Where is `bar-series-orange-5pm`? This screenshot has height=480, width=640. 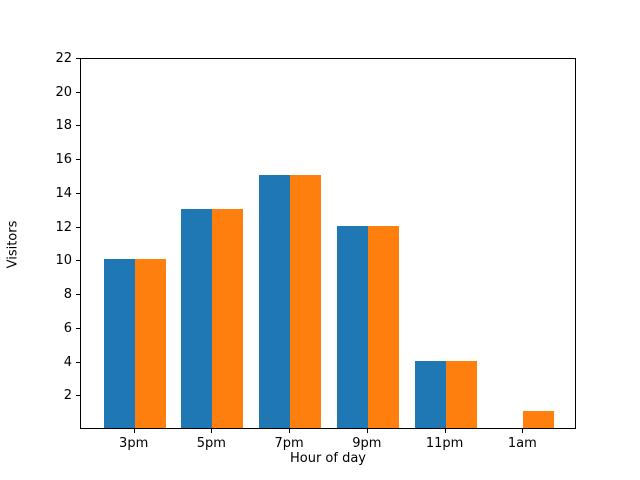 bar-series-orange-5pm is located at coordinates (228, 318).